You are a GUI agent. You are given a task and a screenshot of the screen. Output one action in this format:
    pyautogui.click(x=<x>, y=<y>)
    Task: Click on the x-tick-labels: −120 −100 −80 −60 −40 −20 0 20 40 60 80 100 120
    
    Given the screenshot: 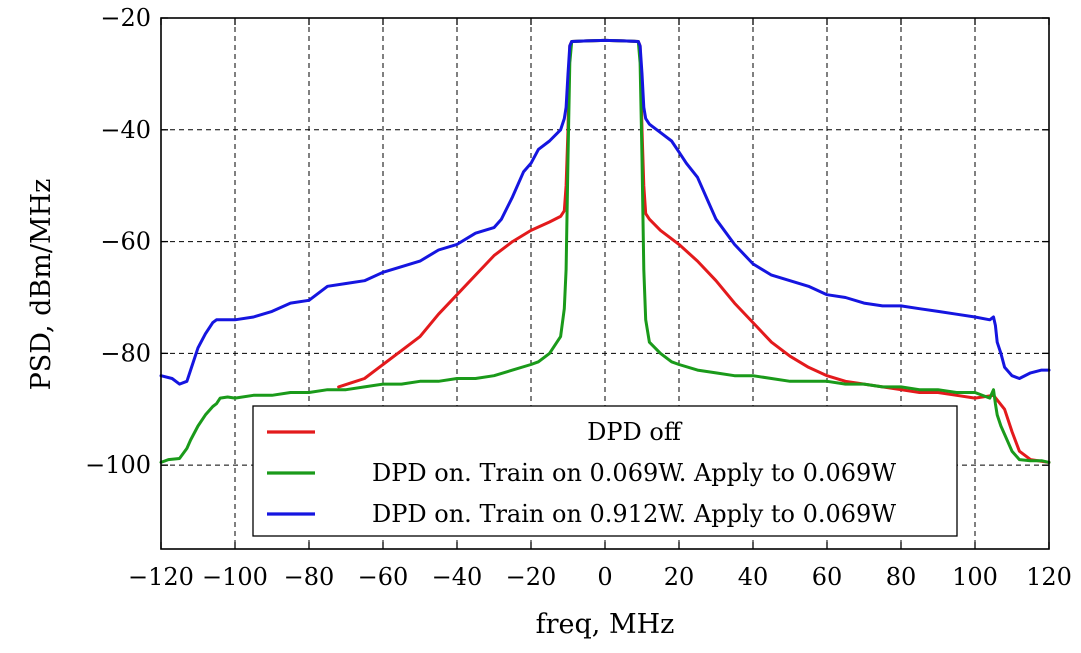 What is the action you would take?
    pyautogui.click(x=600, y=577)
    